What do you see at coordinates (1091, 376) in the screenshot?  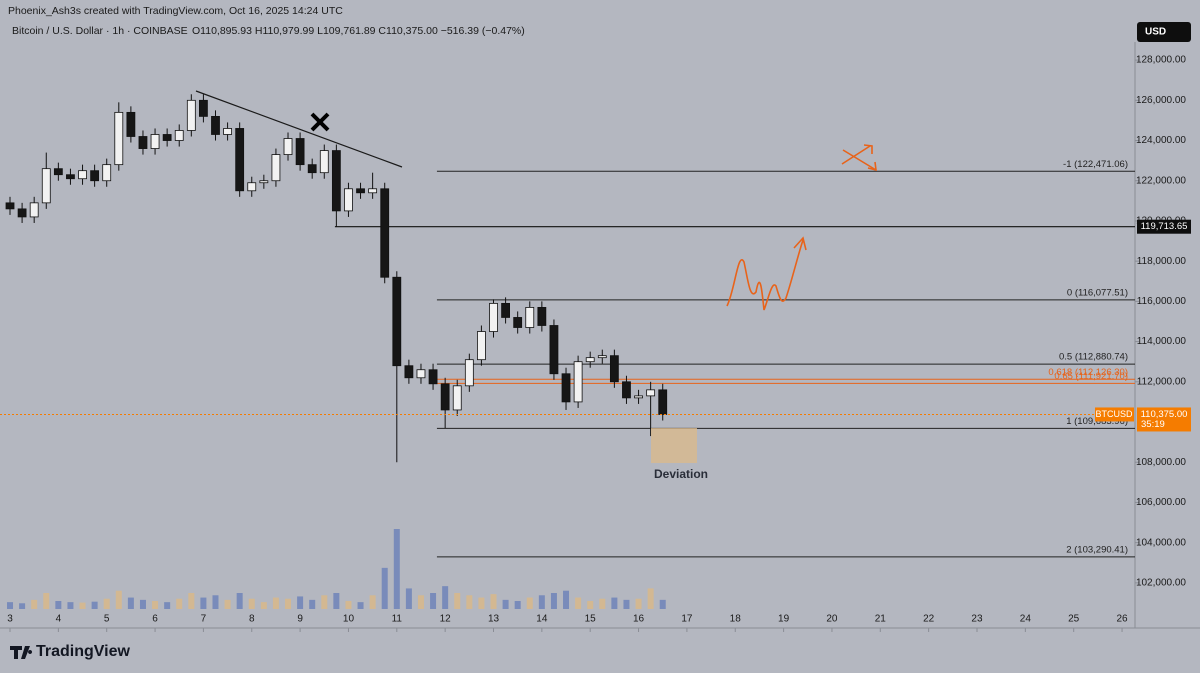 I see `fib-label: 0.65 (111,921.70)` at bounding box center [1091, 376].